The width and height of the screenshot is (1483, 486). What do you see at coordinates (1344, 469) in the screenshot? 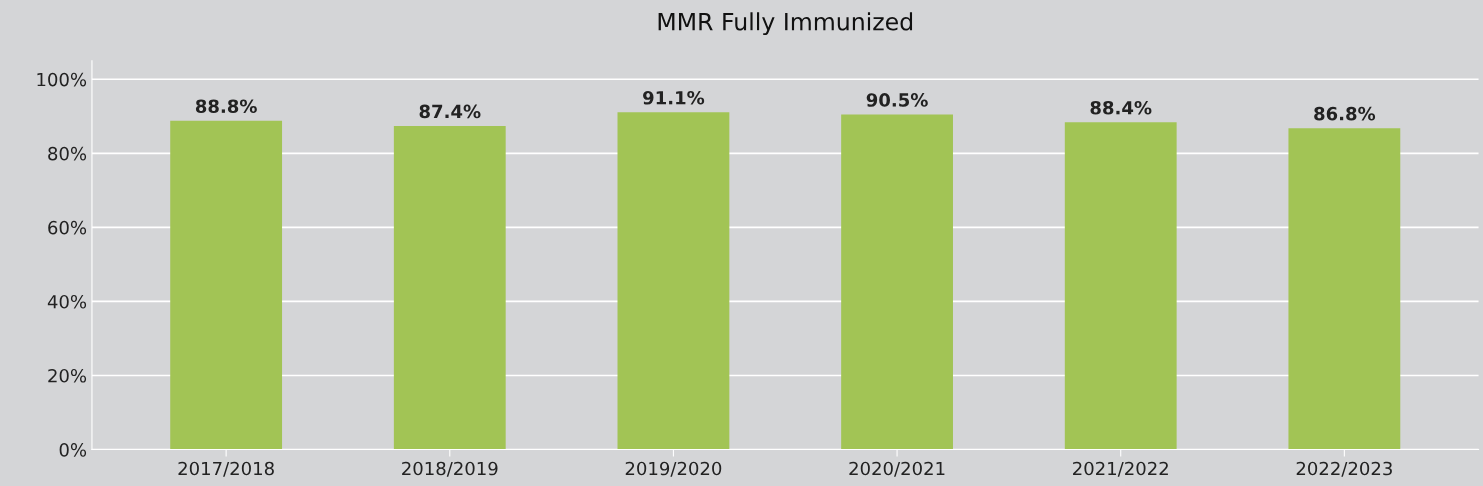
I see `x-tick-label: 2022/2023` at bounding box center [1344, 469].